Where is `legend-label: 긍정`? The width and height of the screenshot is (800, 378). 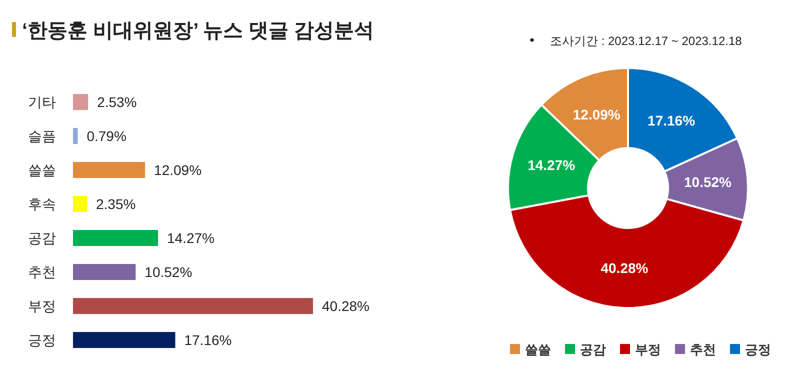
legend-label: 긍정 is located at coordinates (758, 349).